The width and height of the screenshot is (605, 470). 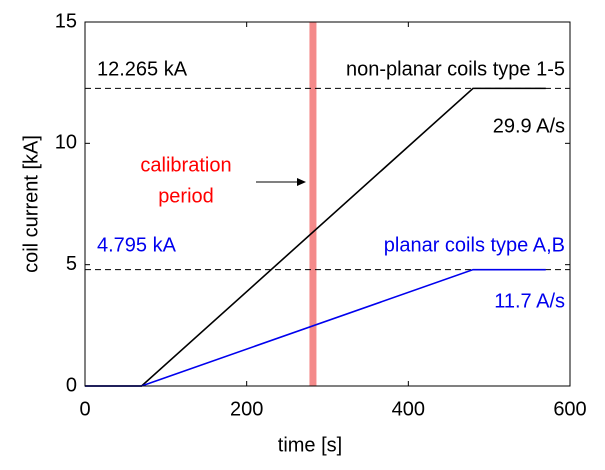 What do you see at coordinates (408, 409) in the screenshot?
I see `x-tick-label: 400` at bounding box center [408, 409].